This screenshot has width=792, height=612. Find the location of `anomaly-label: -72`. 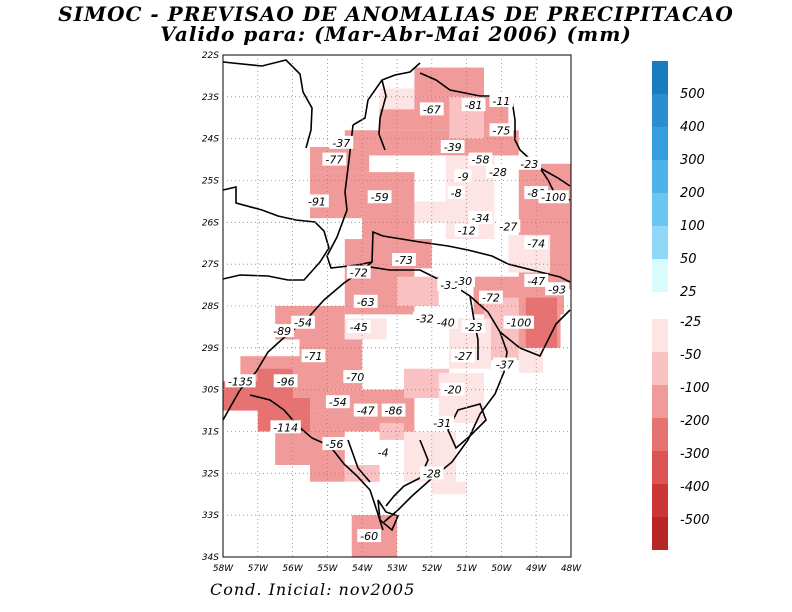

anomaly-label: -72 is located at coordinates (359, 273).